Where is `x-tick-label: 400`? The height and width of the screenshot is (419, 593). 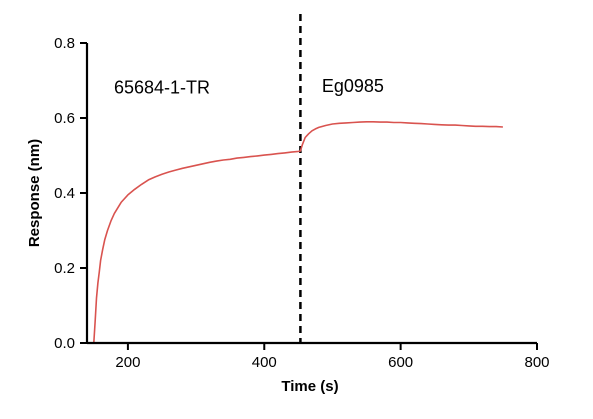 x-tick-label: 400 is located at coordinates (264, 362).